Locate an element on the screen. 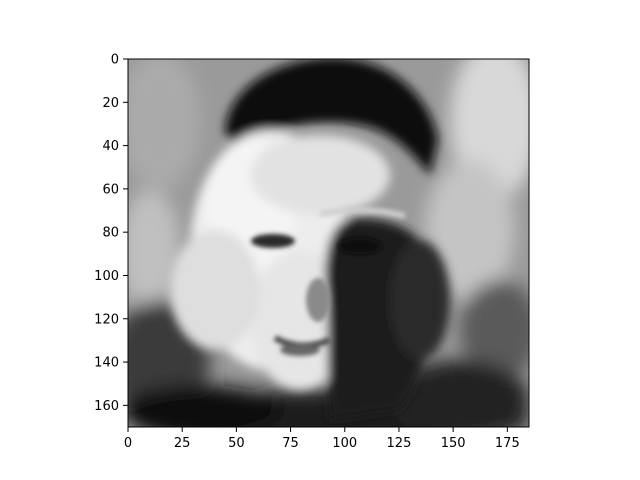  x-tick-label: 0 is located at coordinates (128, 443).